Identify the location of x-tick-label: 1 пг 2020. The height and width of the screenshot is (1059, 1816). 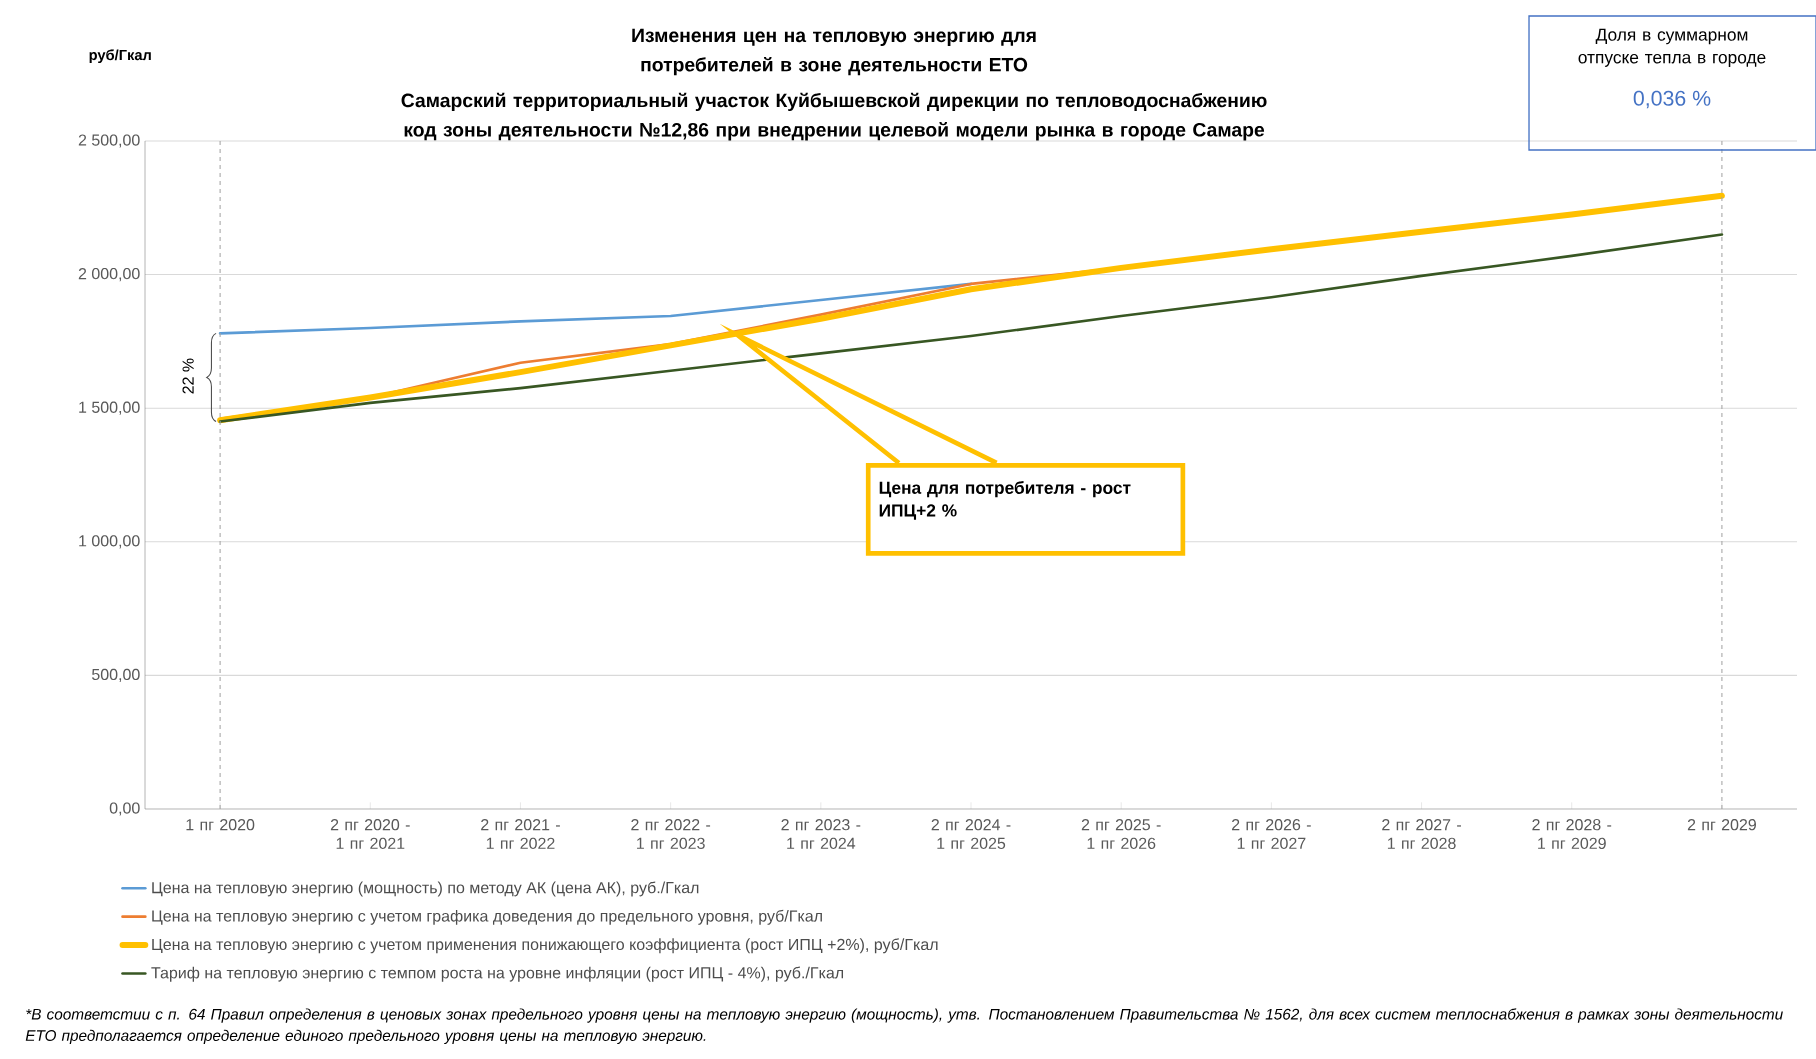
(220, 825).